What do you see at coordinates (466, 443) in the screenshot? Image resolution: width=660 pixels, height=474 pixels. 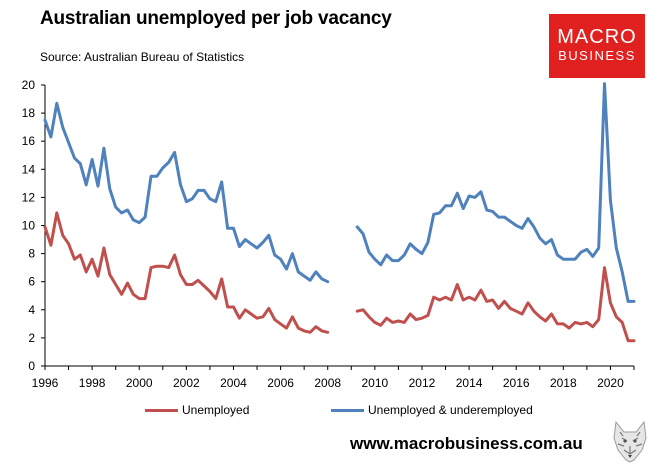 I see `website-url: www.macrobusiness.com.au` at bounding box center [466, 443].